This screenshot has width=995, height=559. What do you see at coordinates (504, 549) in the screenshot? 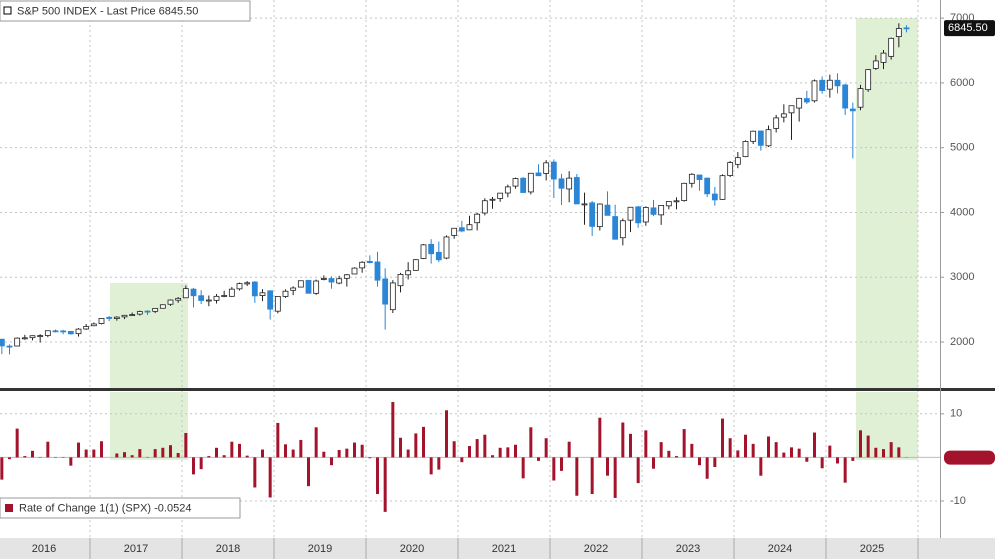
I see `x-tick-label: 2021` at bounding box center [504, 549].